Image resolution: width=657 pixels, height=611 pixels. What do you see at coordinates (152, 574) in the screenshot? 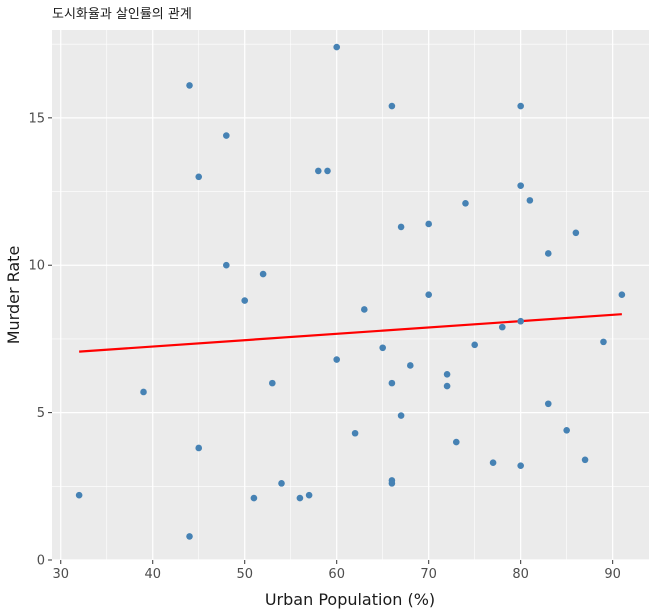
I see `x-tick-label: 40` at bounding box center [152, 574].